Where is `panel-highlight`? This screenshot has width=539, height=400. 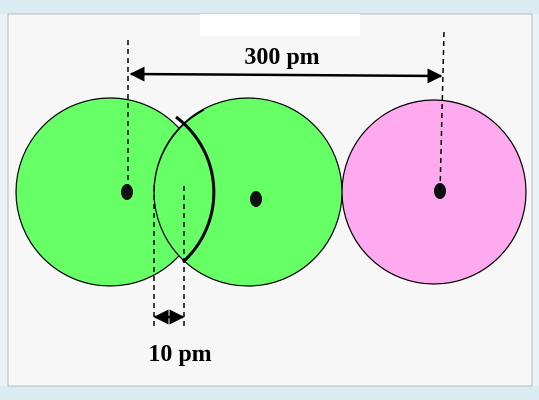
panel-highlight is located at coordinates (280, 25).